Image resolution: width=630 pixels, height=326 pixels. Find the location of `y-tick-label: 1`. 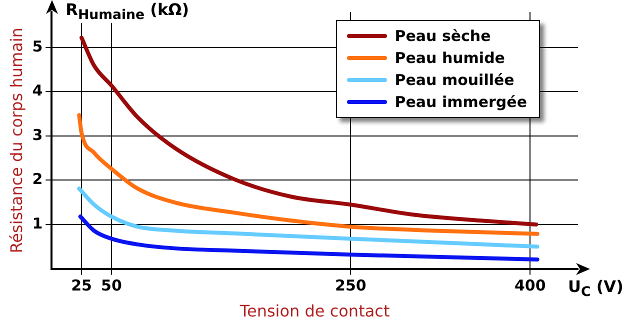

y-tick-label: 1 is located at coordinates (37, 223).